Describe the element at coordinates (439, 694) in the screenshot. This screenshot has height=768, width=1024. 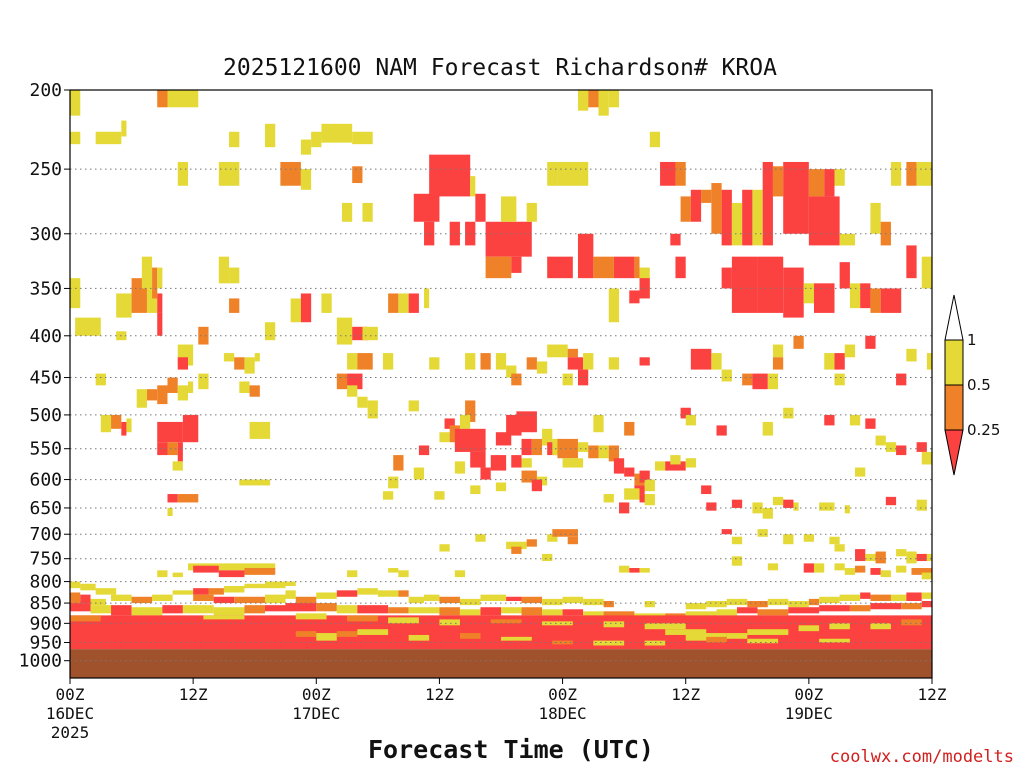
I see `x-tick-label: 12Z` at that location.